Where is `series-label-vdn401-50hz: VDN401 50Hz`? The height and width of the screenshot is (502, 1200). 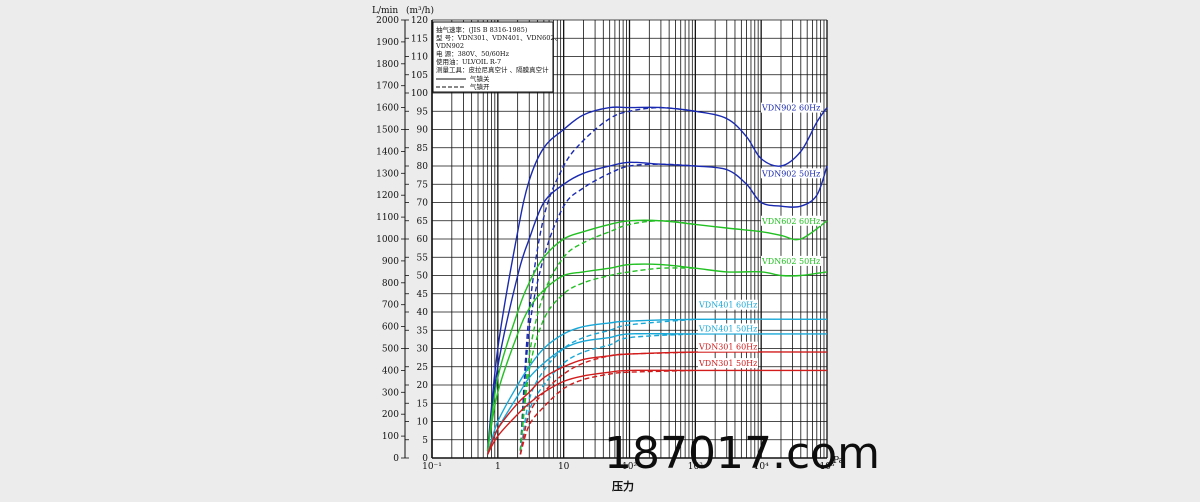 series-label-vdn401-50hz: VDN401 50Hz is located at coordinates (727, 328).